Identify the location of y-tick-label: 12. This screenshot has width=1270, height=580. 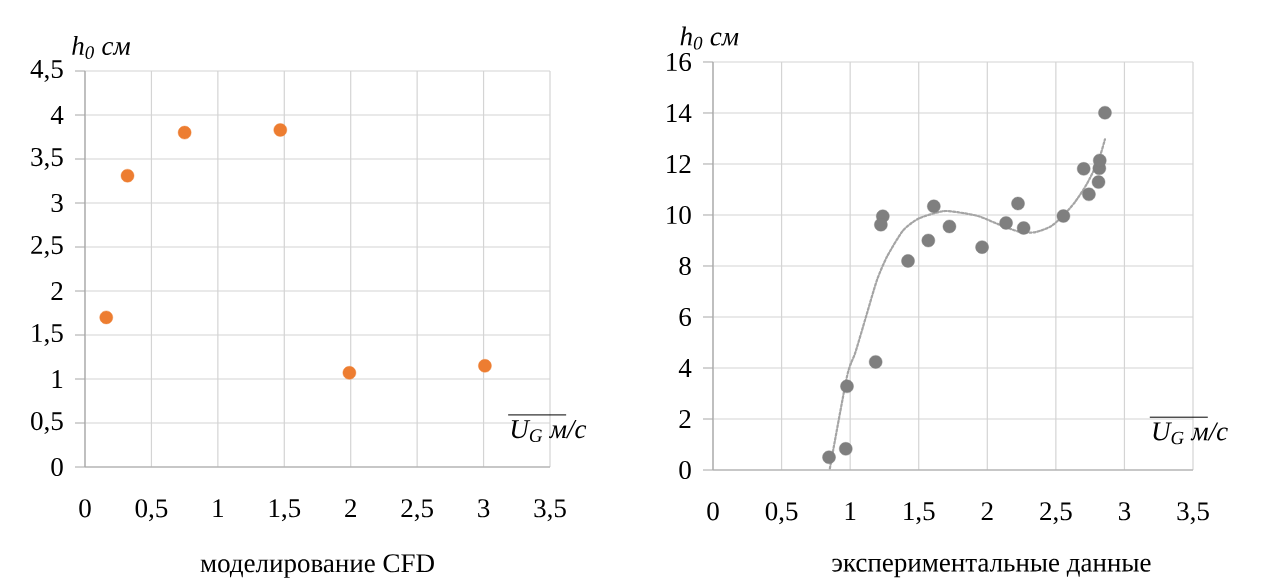
(679, 164).